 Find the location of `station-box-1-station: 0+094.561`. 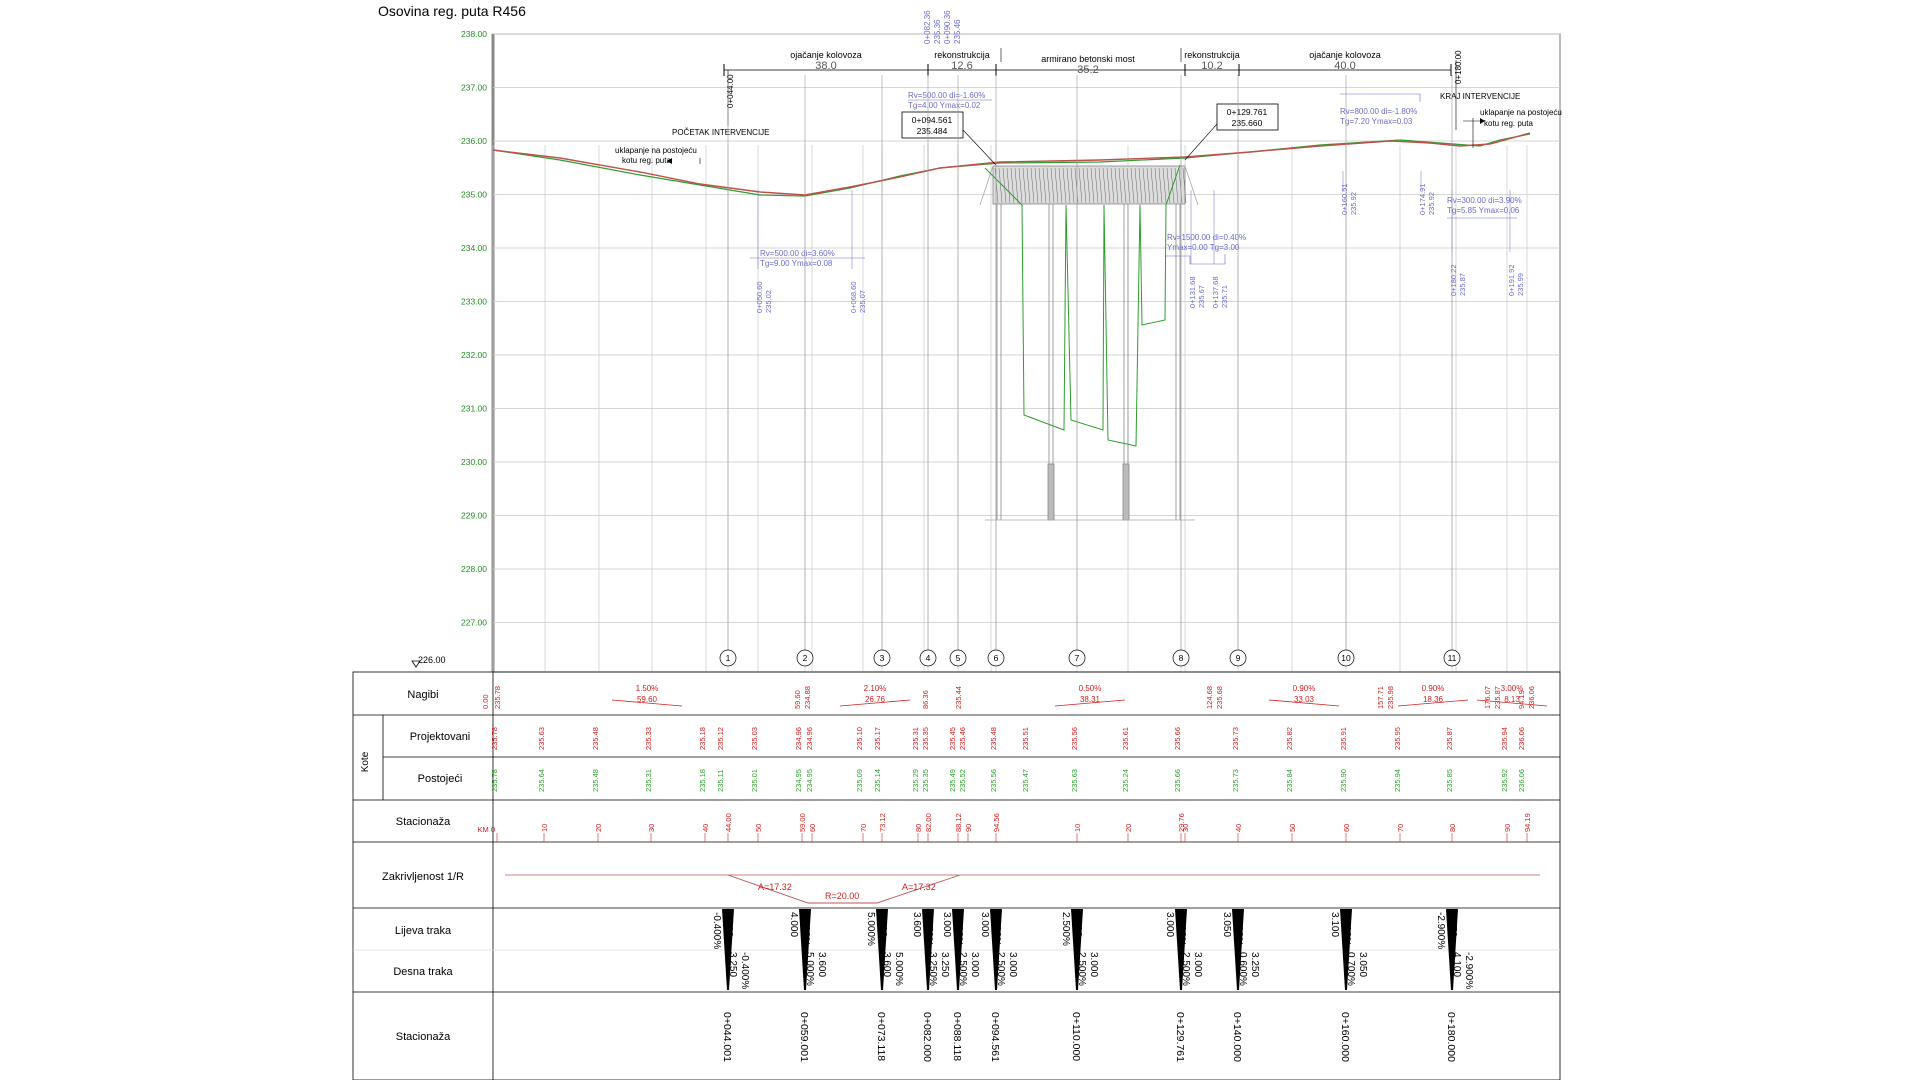

station-box-1-station: 0+094.561 is located at coordinates (932, 120).